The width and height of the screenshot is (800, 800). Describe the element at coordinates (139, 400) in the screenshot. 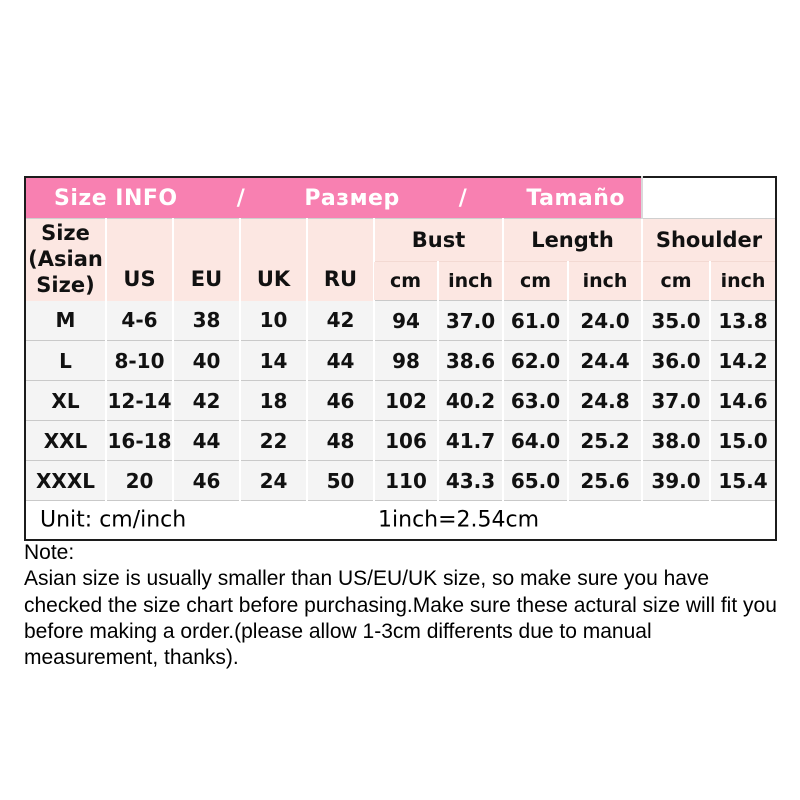

I see `cell-us: 12-14` at that location.